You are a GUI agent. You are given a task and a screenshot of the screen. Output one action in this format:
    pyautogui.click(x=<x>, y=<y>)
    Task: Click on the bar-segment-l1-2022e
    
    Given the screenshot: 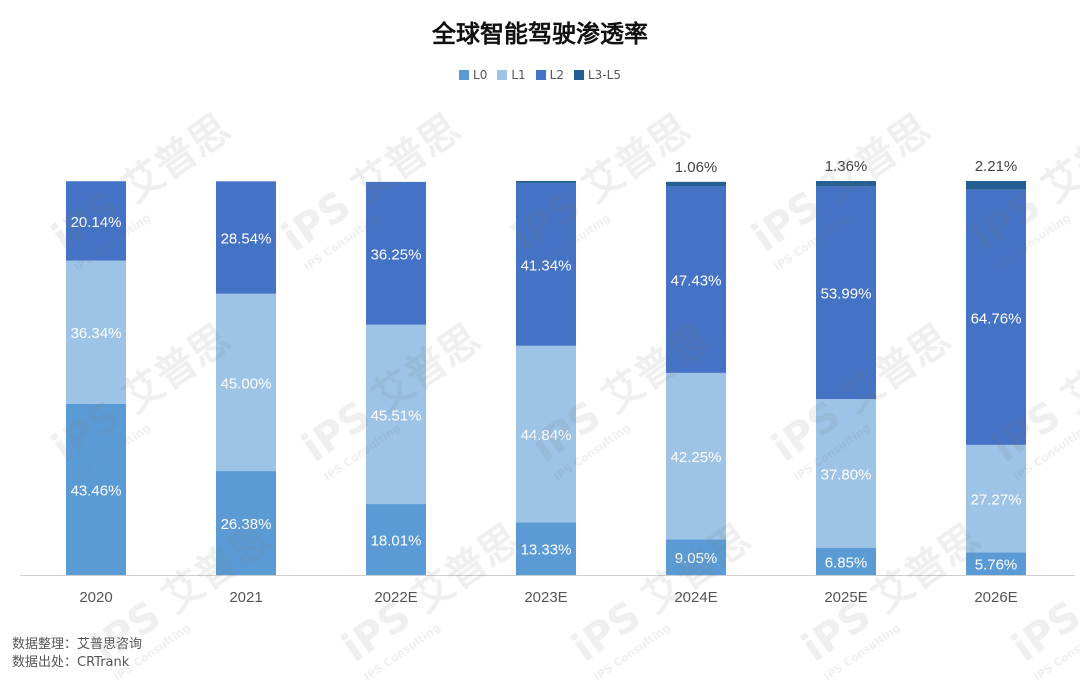 What is the action you would take?
    pyautogui.click(x=396, y=414)
    